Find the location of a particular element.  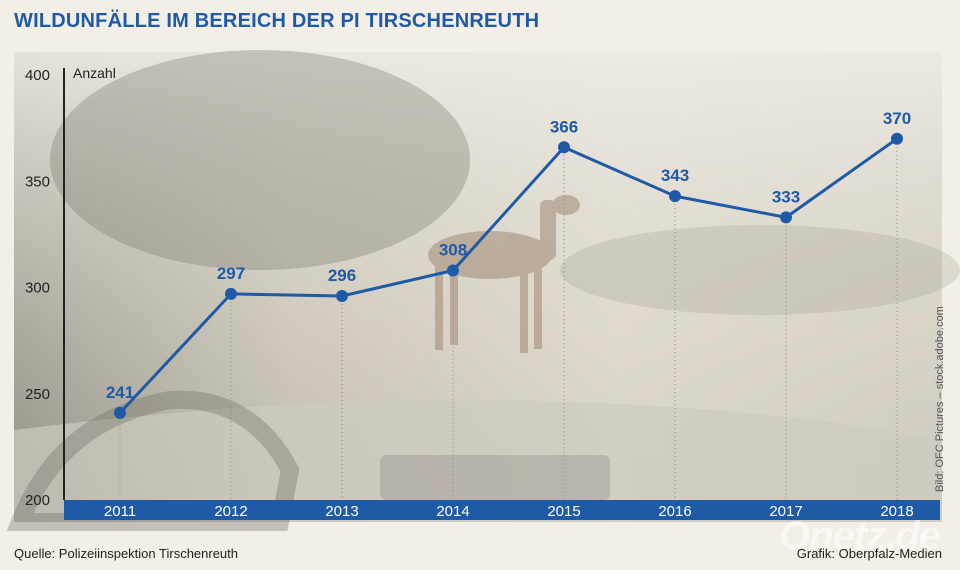

x-tick-label: 2015 is located at coordinates (563, 511).